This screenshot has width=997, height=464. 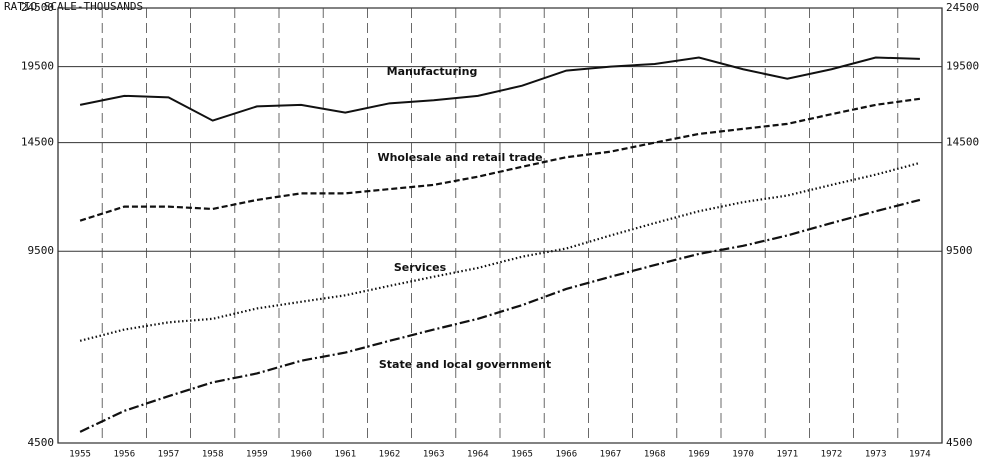 I want to click on x-tick-label: 1968, so click(x=655, y=455).